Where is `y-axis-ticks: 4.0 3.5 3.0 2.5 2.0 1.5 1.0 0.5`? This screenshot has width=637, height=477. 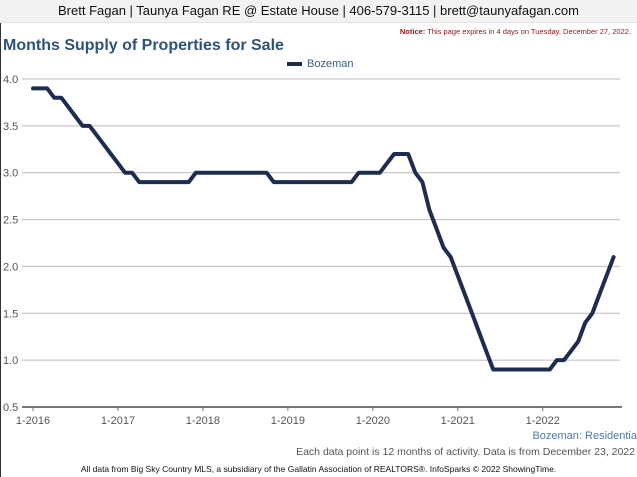
y-axis-ticks: 4.0 3.5 3.0 2.5 2.0 1.5 1.0 0.5 is located at coordinates (10, 244).